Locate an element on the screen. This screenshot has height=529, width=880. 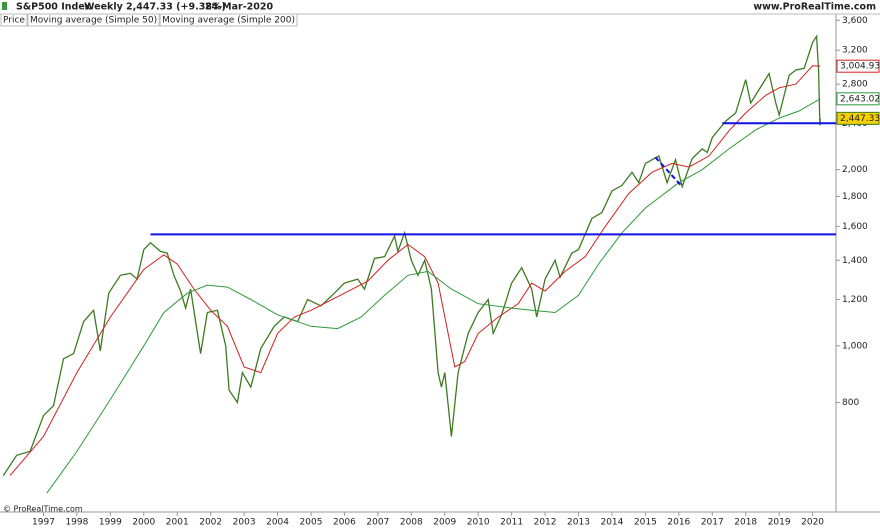
x-tick-label: 2019 is located at coordinates (779, 523).